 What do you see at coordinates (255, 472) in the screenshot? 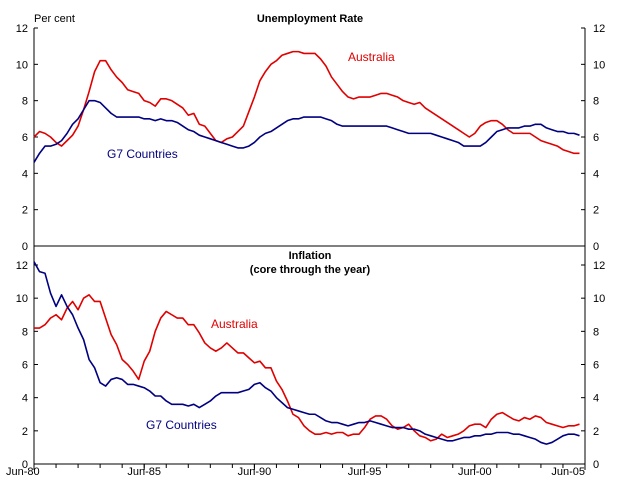
I see `xtick-label: Jun-90` at bounding box center [255, 472].